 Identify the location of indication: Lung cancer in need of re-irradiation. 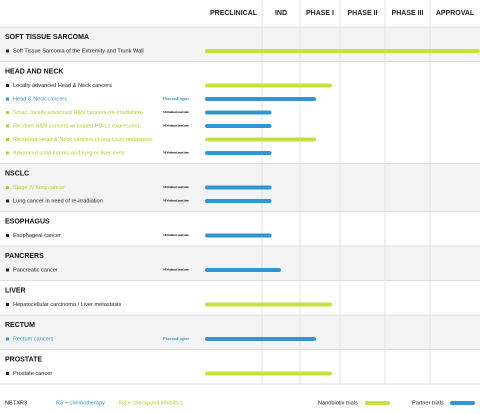
(58, 201).